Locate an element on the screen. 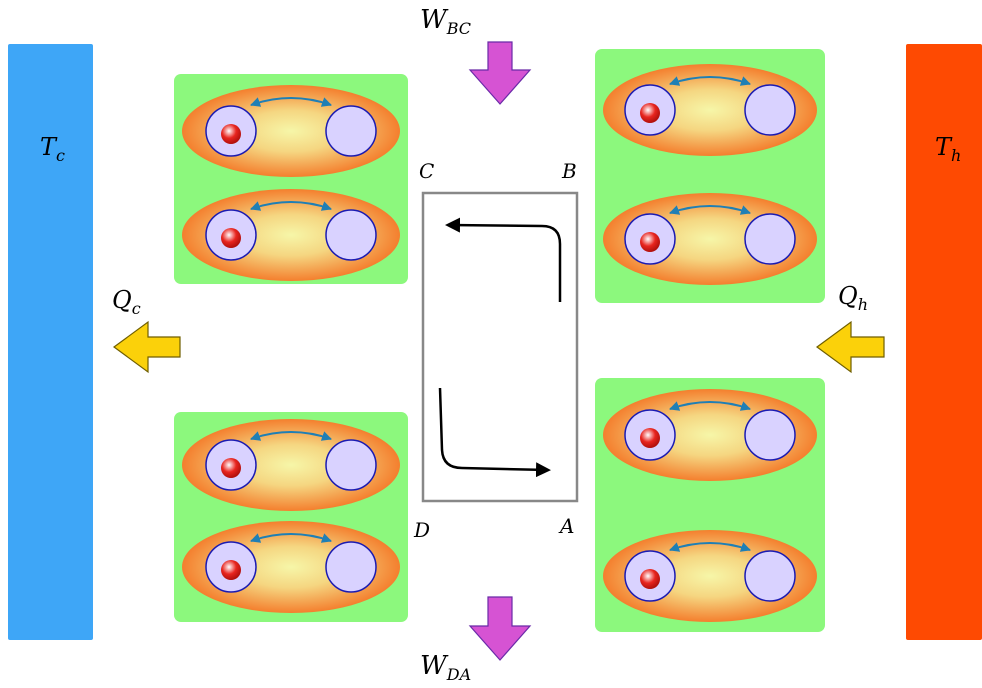  heat-out-arrow is located at coordinates (146, 347).